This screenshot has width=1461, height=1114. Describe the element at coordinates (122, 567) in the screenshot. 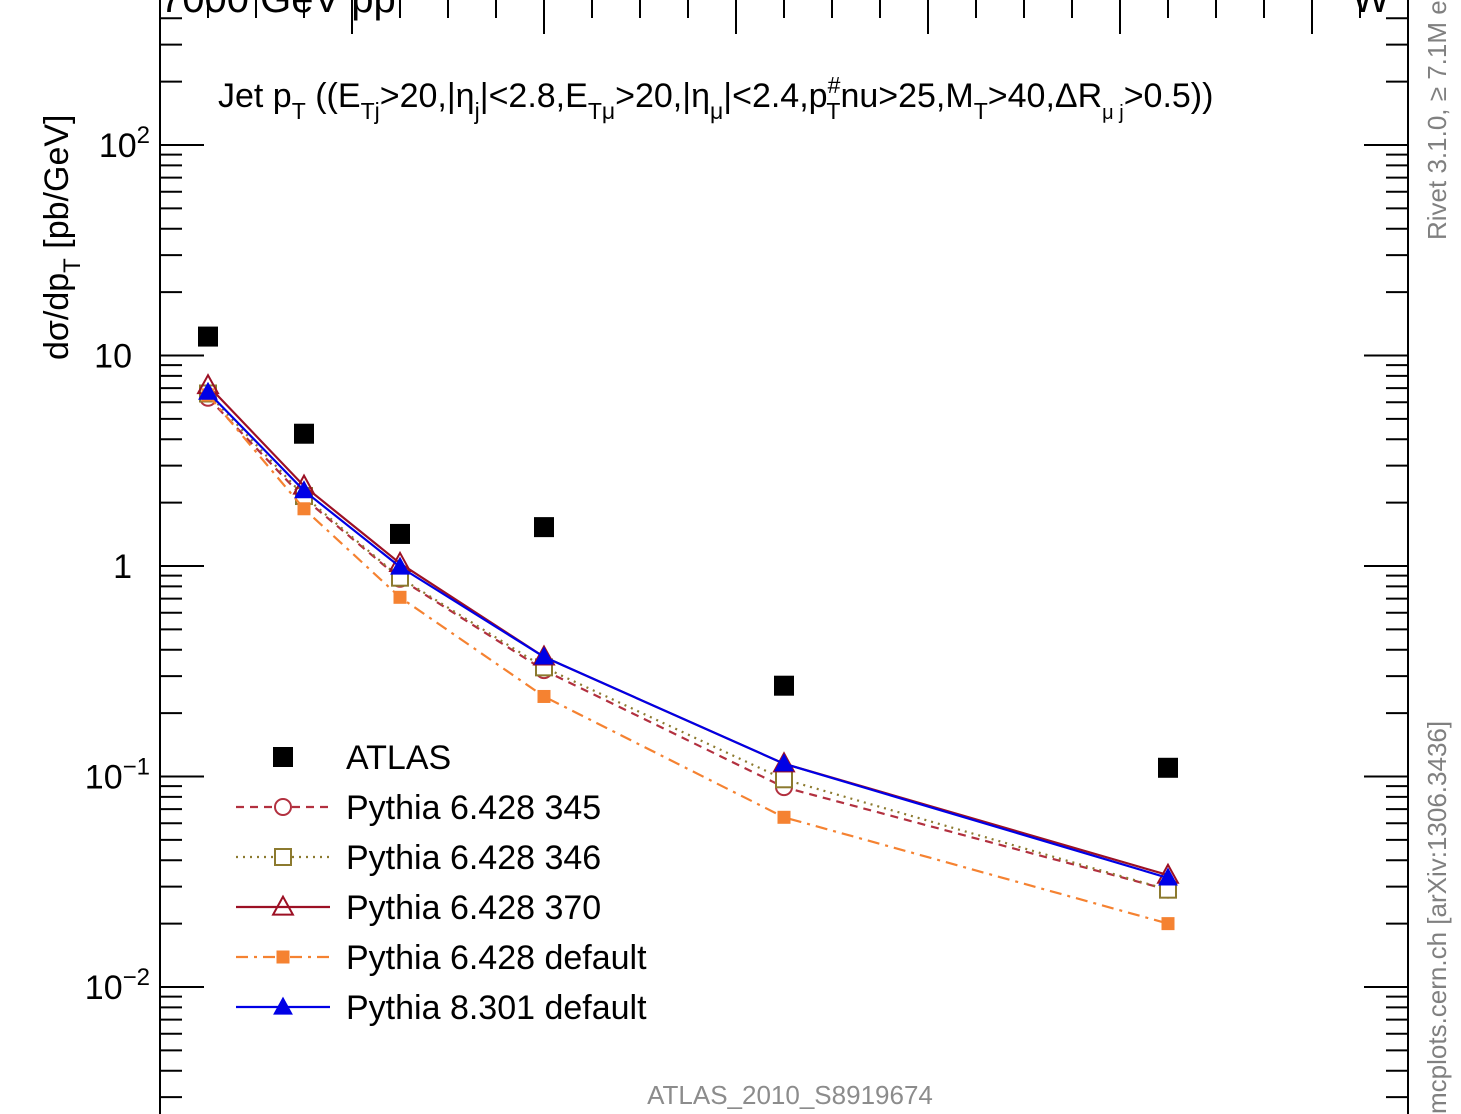

I see `y-tick-label: 1` at that location.